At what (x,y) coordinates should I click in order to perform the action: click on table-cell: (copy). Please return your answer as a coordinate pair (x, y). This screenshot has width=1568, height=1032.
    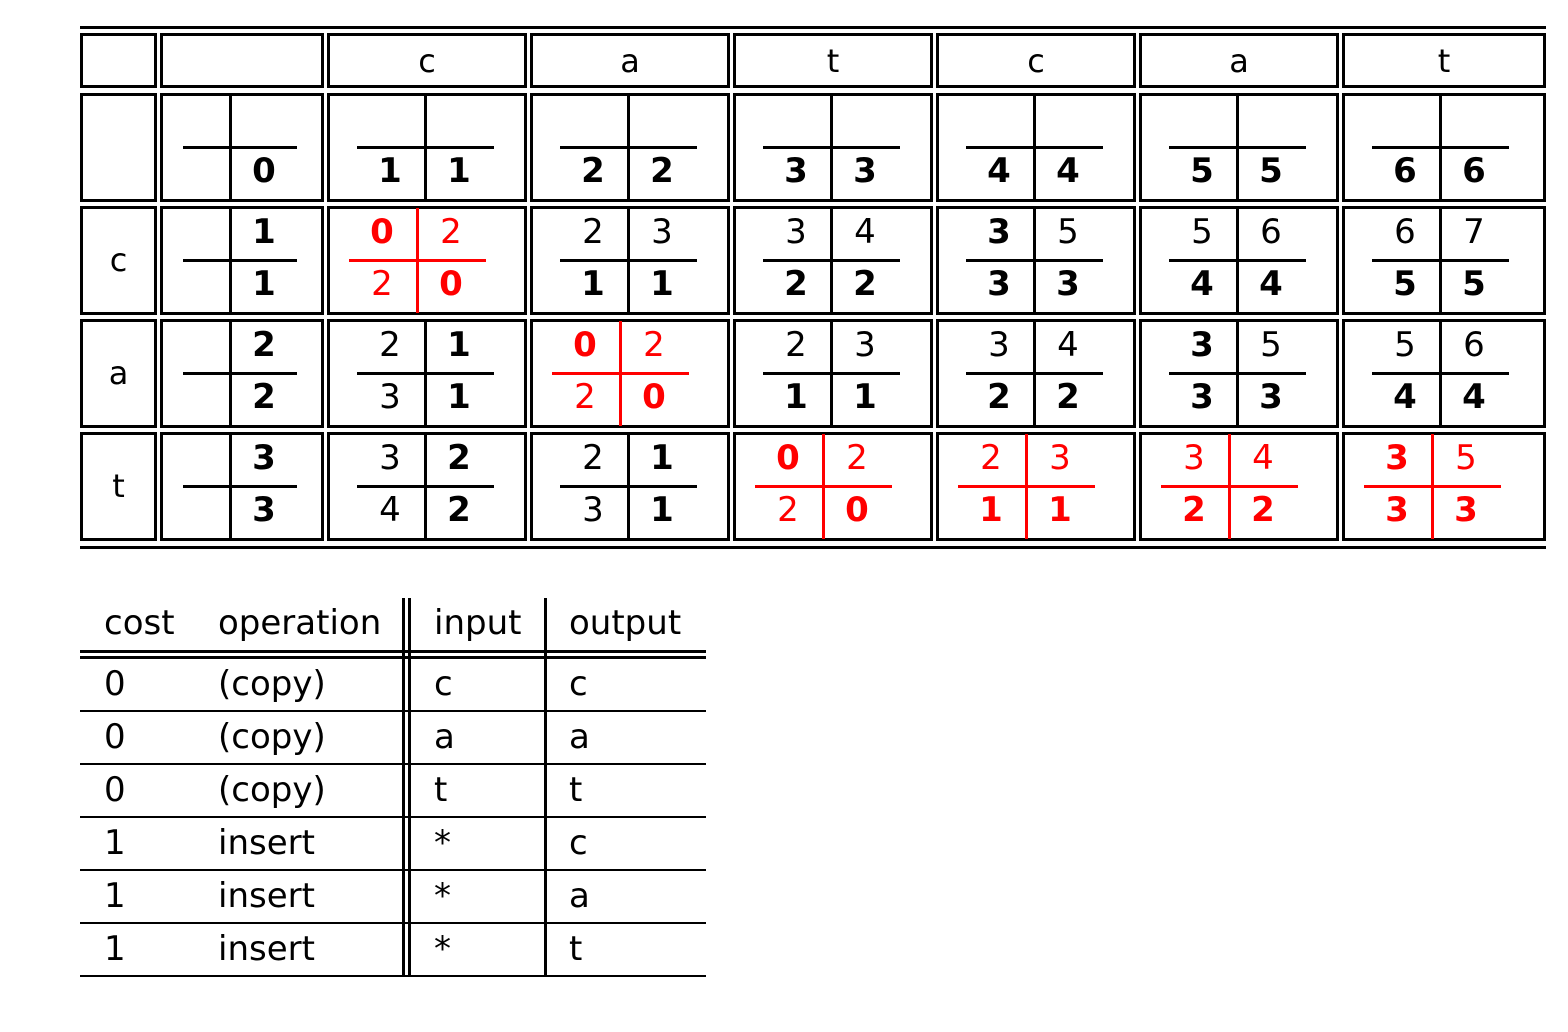
    Looking at the image, I should click on (272, 737).